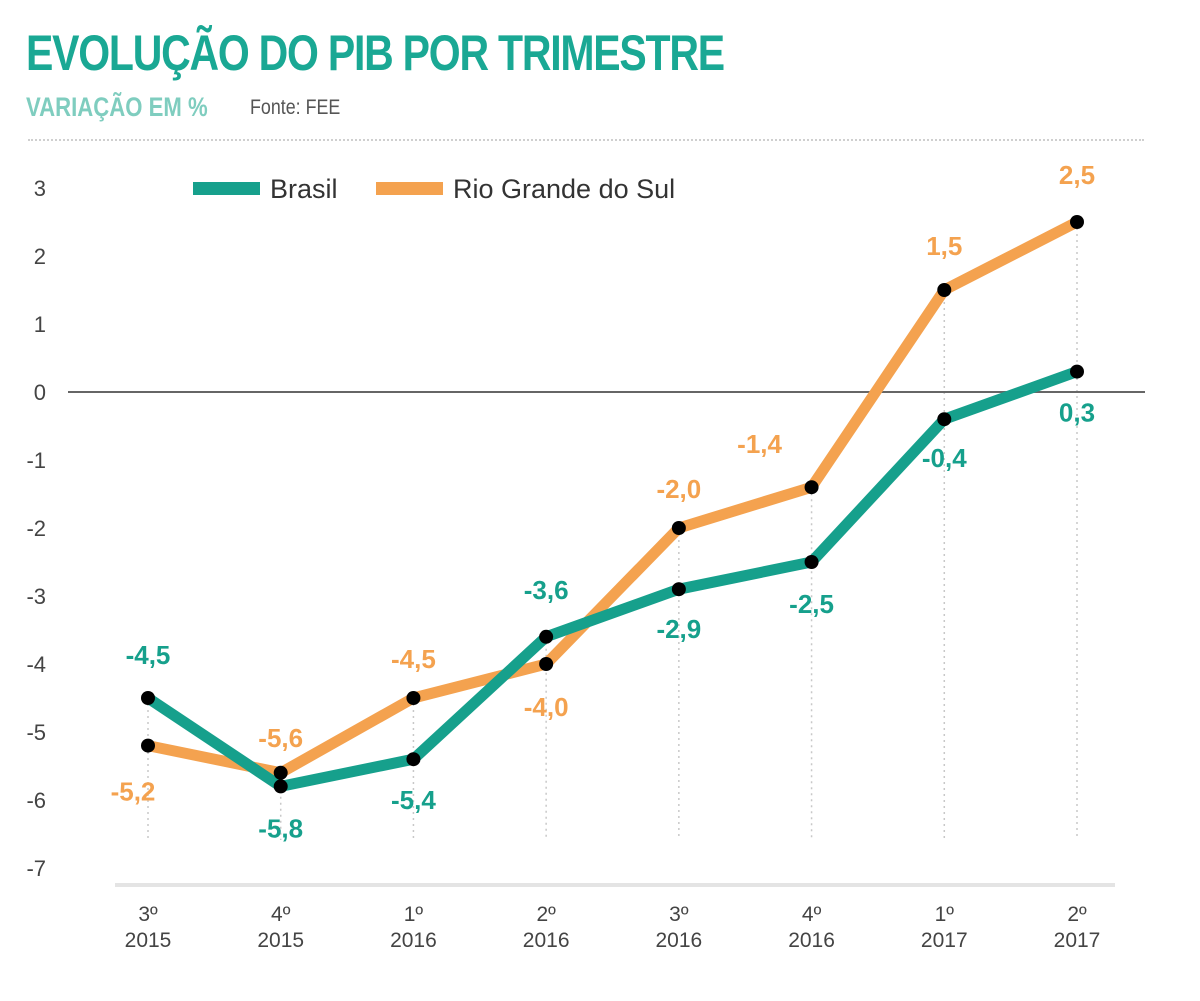 The height and width of the screenshot is (1001, 1200). Describe the element at coordinates (36, 460) in the screenshot. I see `y-tick-label: -1` at that location.